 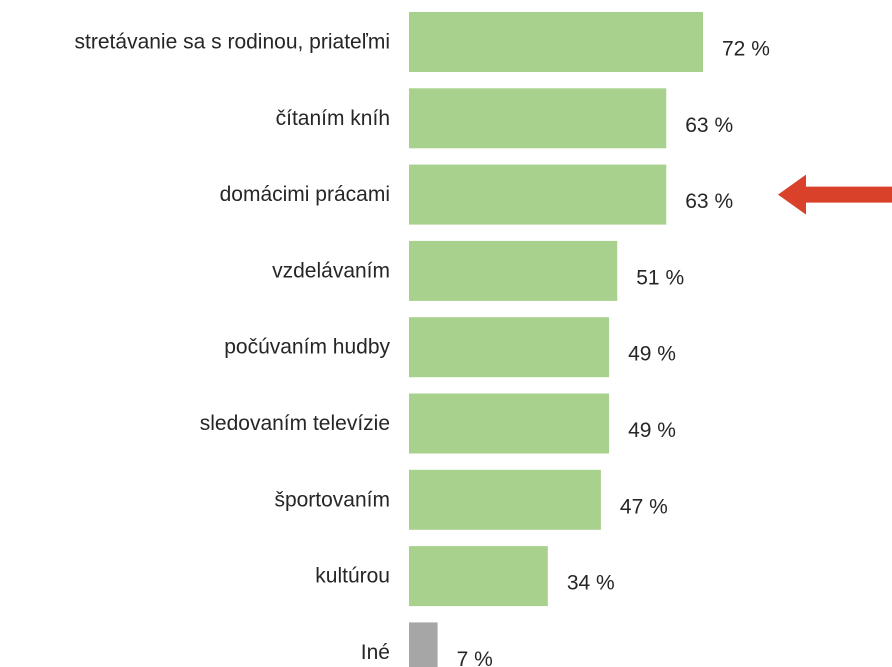 I want to click on category-label: Iné, so click(x=375, y=652).